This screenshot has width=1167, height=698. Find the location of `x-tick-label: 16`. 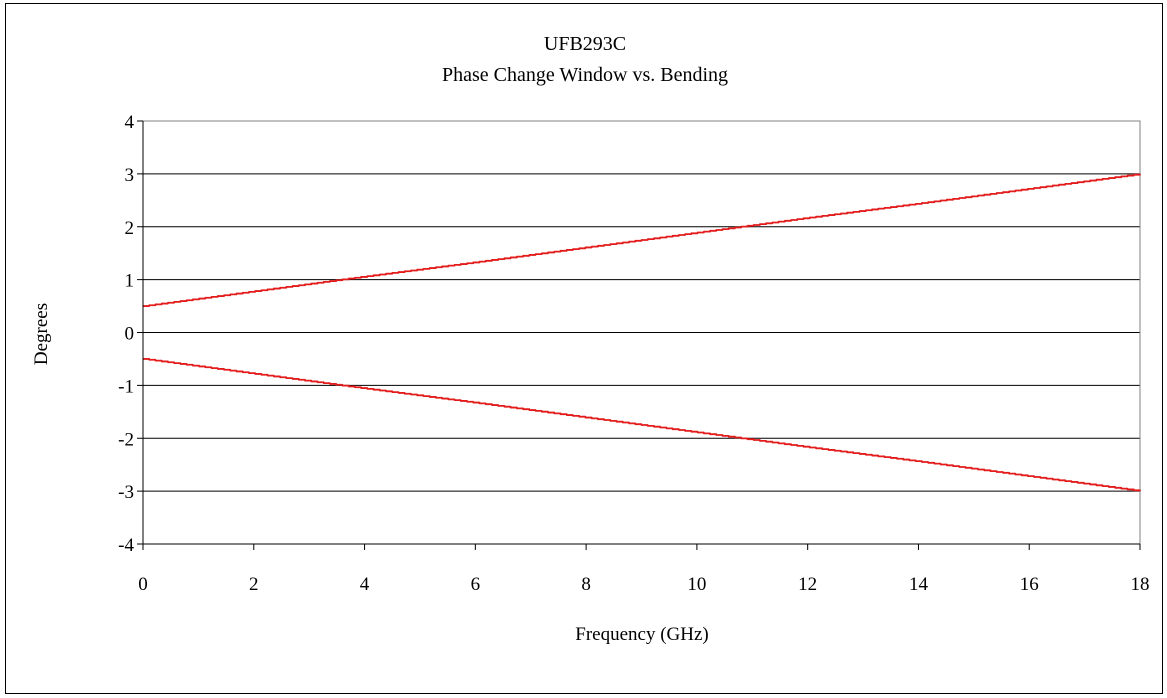

x-tick-label: 16 is located at coordinates (1029, 584).